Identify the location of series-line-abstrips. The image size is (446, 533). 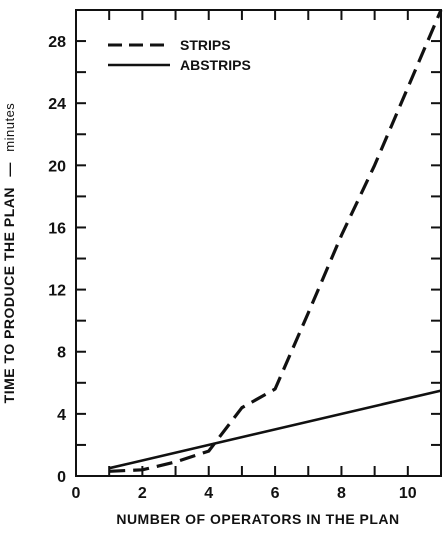
(275, 429).